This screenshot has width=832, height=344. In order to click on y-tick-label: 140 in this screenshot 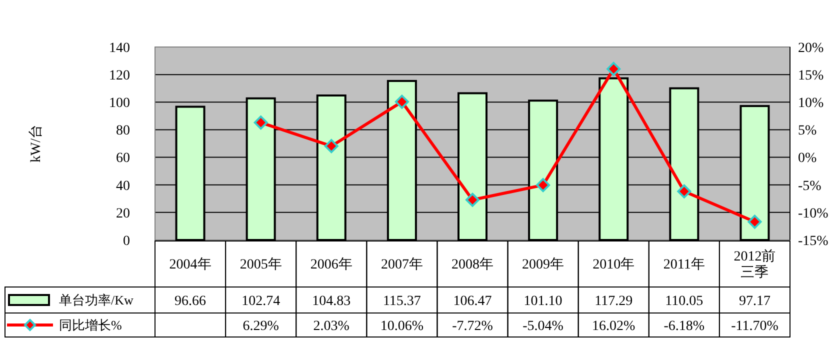, I will do `click(119, 48)`.